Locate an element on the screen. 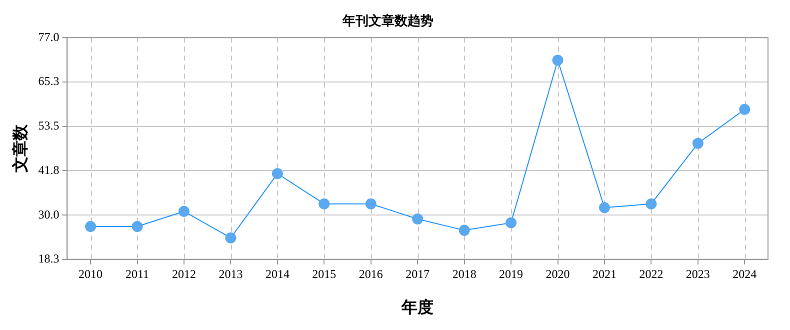  x-tick-label: 2014 is located at coordinates (277, 273).